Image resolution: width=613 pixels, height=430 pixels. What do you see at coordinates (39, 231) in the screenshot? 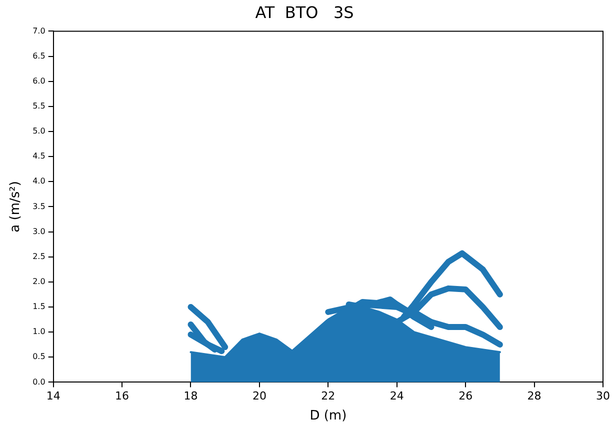
I see `y-tick-label: 3.0` at bounding box center [39, 231].